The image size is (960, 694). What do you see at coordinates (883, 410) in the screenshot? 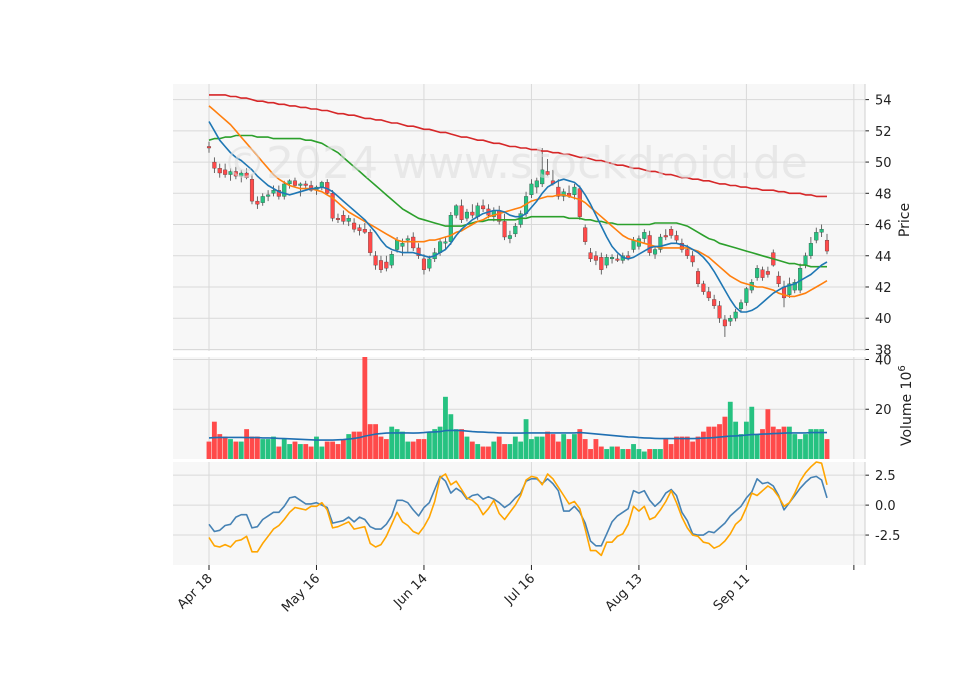
I see `volume-ytick-label: 20` at bounding box center [883, 410].